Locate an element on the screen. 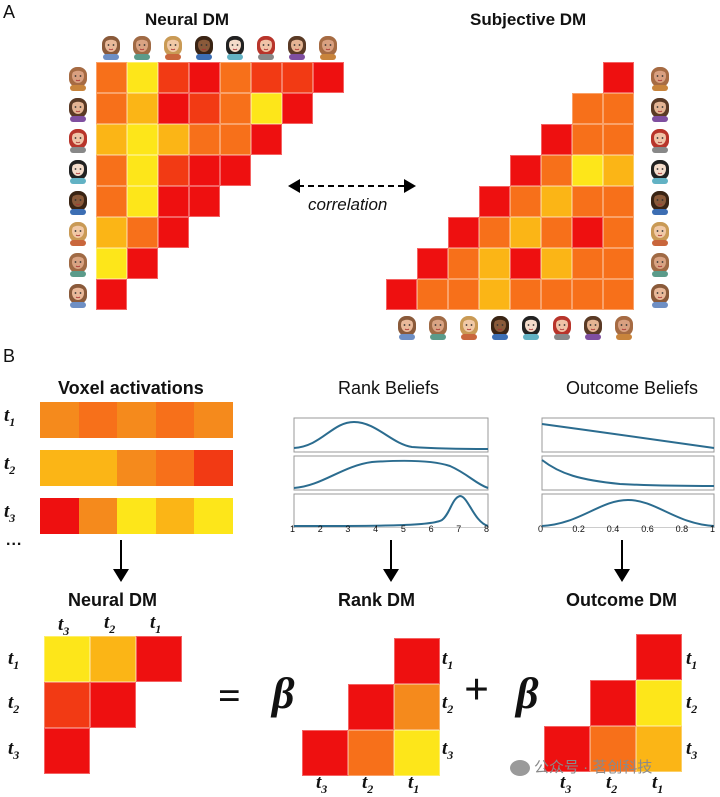 The image size is (720, 797). voxel-t2-label: t2 is located at coordinates (10, 465).